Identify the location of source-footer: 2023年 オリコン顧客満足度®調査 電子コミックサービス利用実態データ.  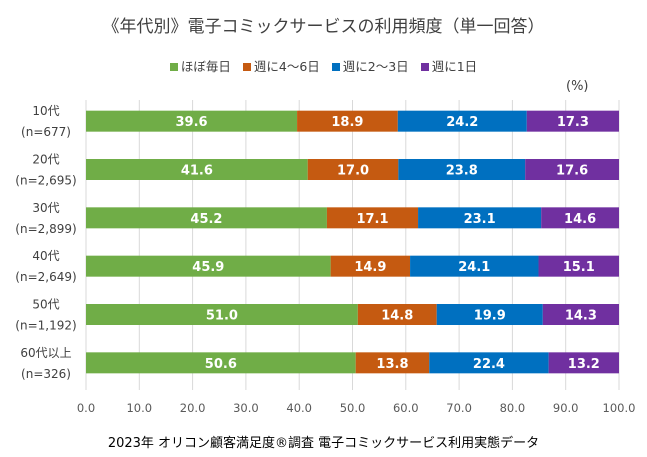
(323, 443).